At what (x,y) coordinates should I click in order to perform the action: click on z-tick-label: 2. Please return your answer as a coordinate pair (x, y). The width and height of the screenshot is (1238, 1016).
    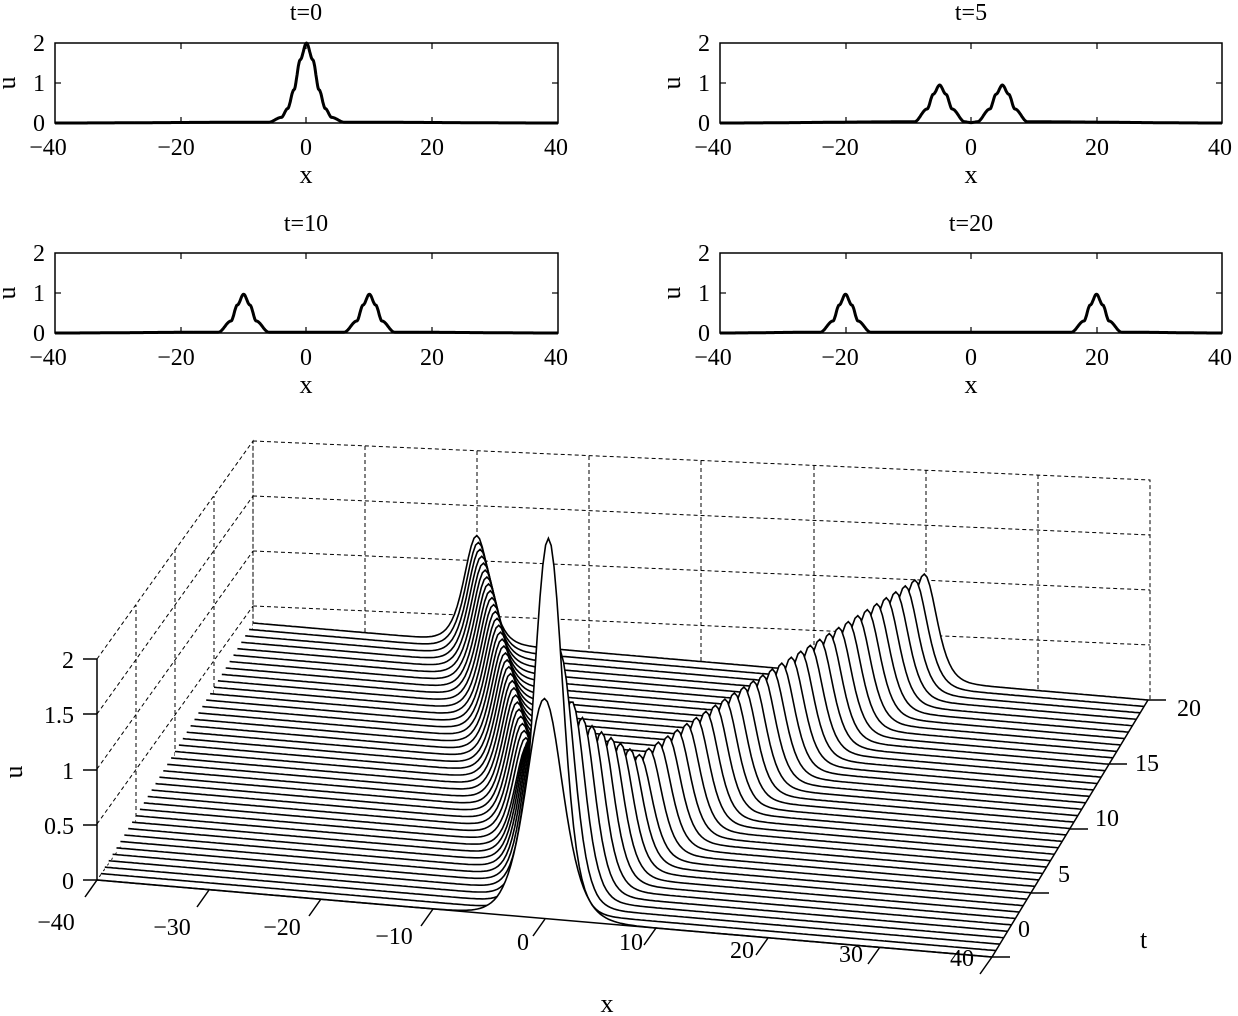
    Looking at the image, I should click on (68, 661).